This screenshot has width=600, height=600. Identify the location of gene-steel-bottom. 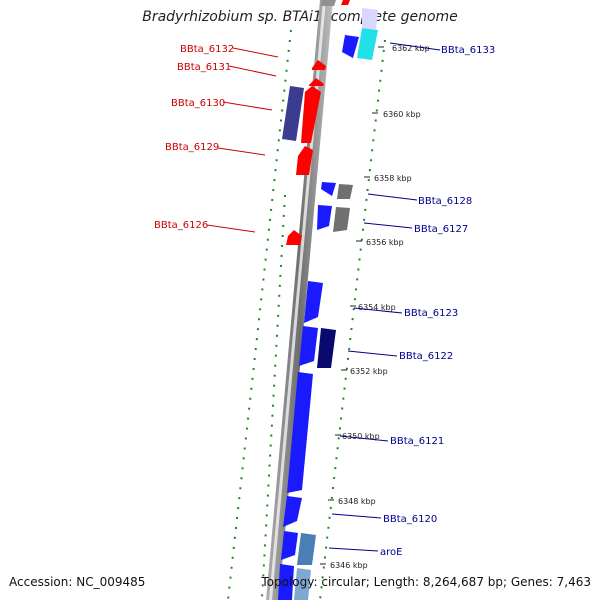
(302, 584).